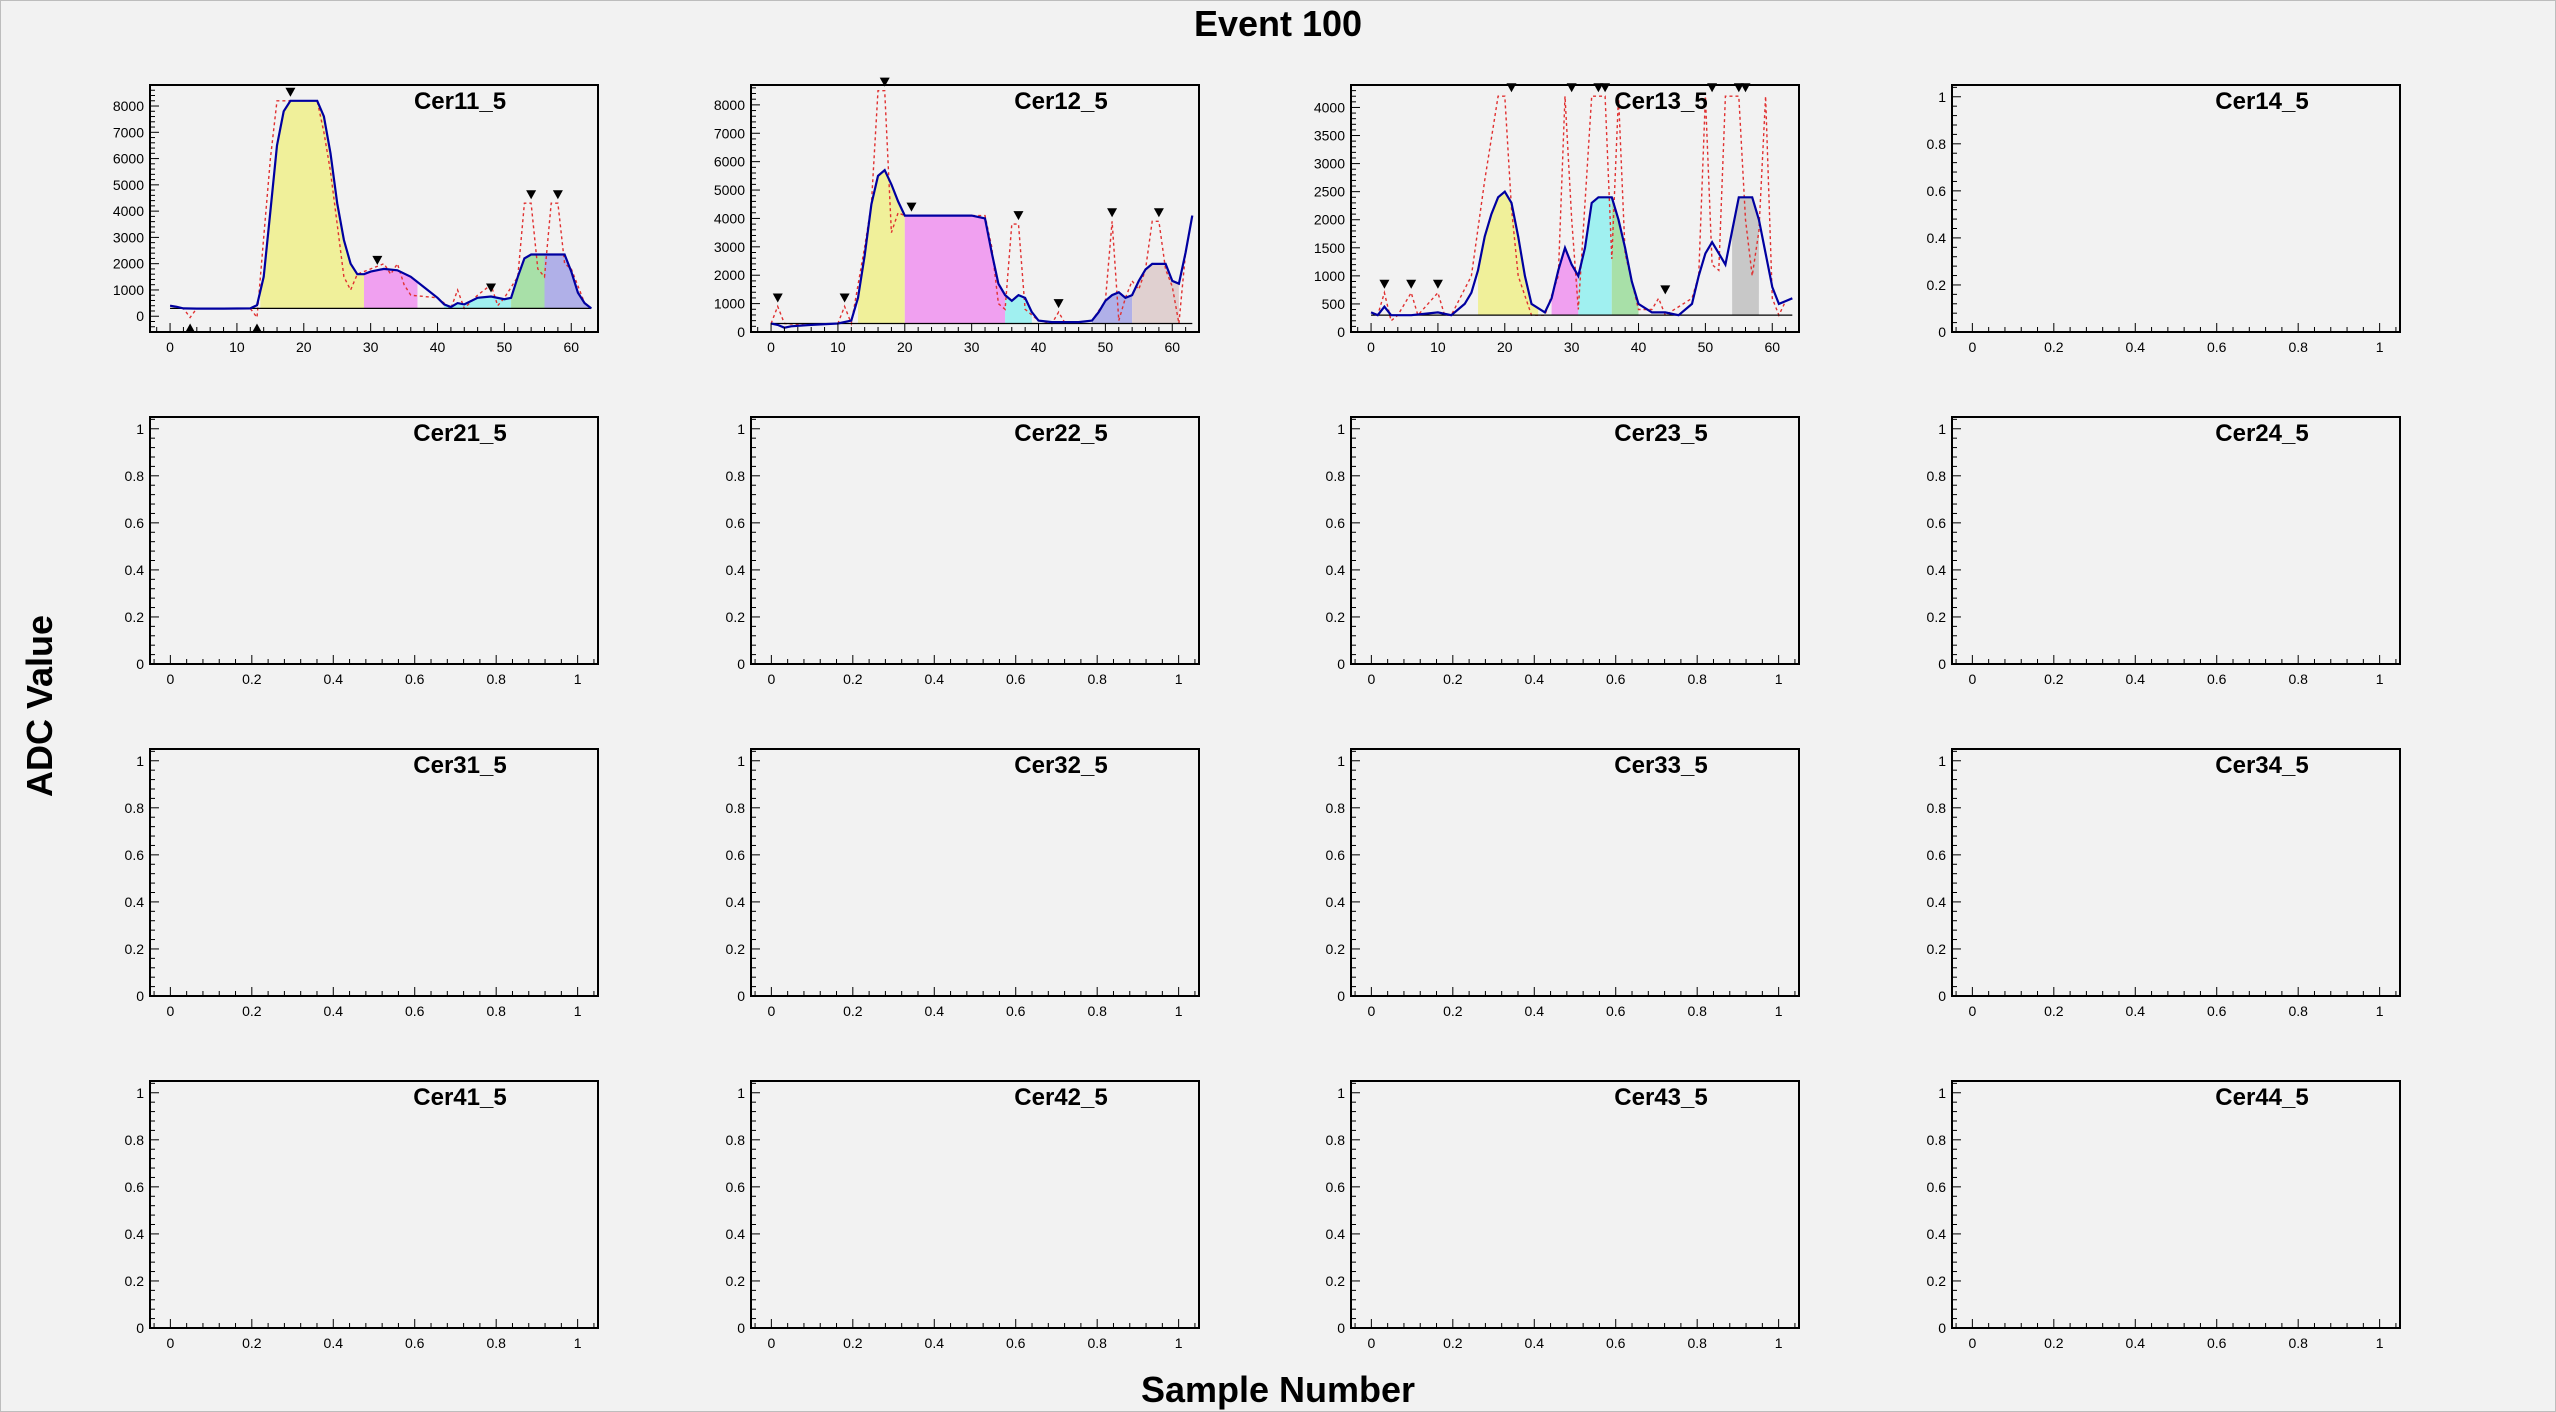 This screenshot has height=1412, width=2556. What do you see at coordinates (2164, 1215) in the screenshot?
I see `panel-Cer44_5: 0 0.2 0.4 0.6 0.8 1 0 0.2 0.4 0.6 0.8 1 Cer44_5` at bounding box center [2164, 1215].